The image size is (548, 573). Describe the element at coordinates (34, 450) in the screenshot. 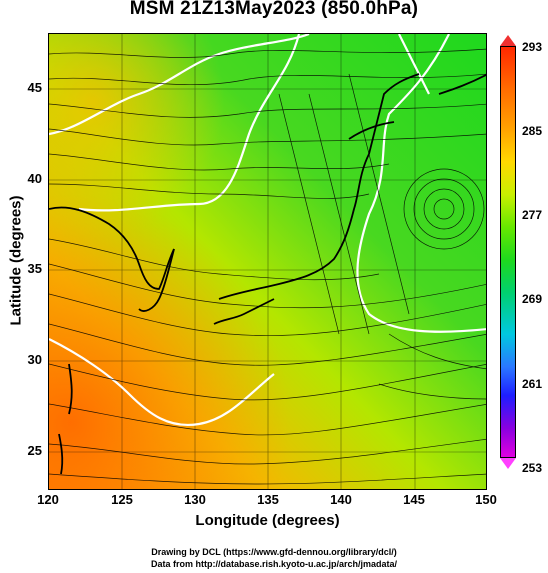

I see `y-tick-25: 25` at that location.